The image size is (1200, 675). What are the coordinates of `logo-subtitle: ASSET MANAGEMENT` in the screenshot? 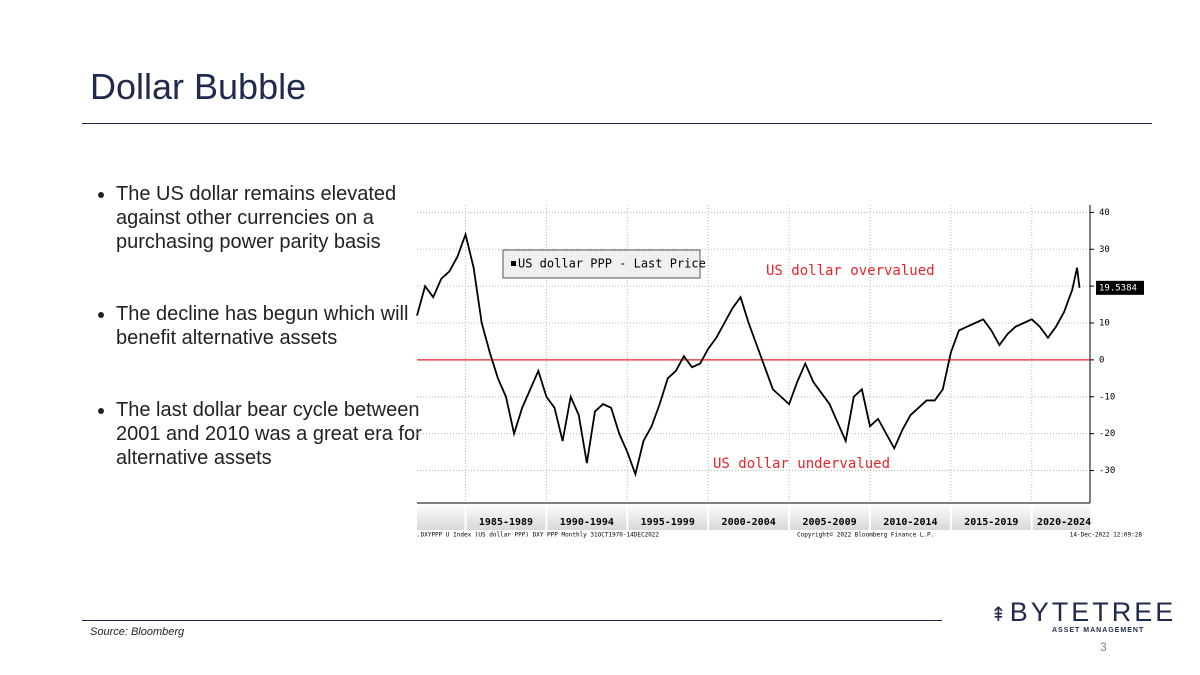 It's located at (1098, 630).